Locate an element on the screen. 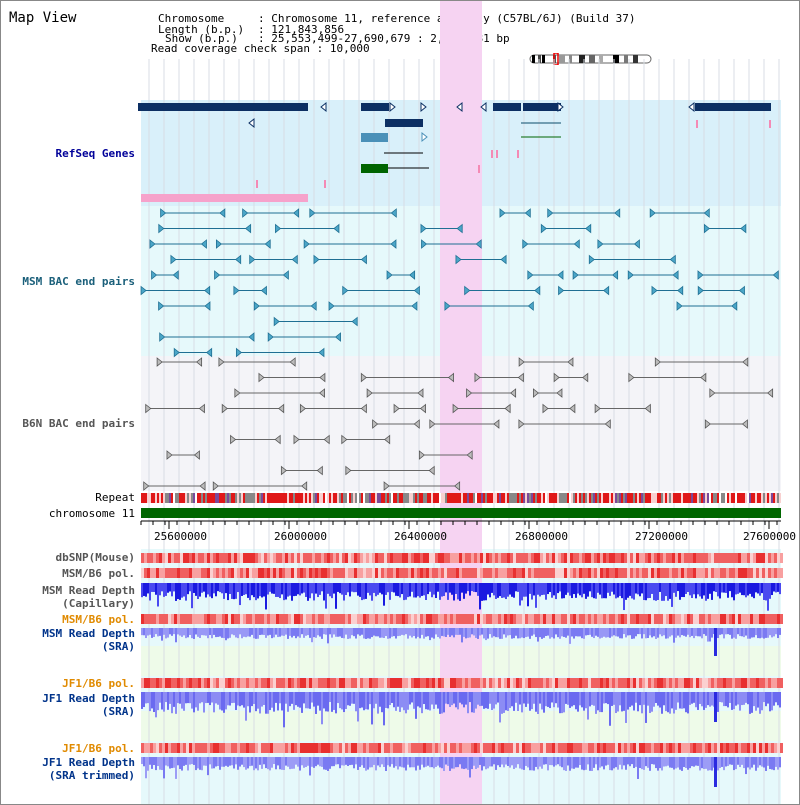 This screenshot has width=800, height=805. label-msm-depth-capillary: MSM Read Depth (Capillary) is located at coordinates (88, 597).